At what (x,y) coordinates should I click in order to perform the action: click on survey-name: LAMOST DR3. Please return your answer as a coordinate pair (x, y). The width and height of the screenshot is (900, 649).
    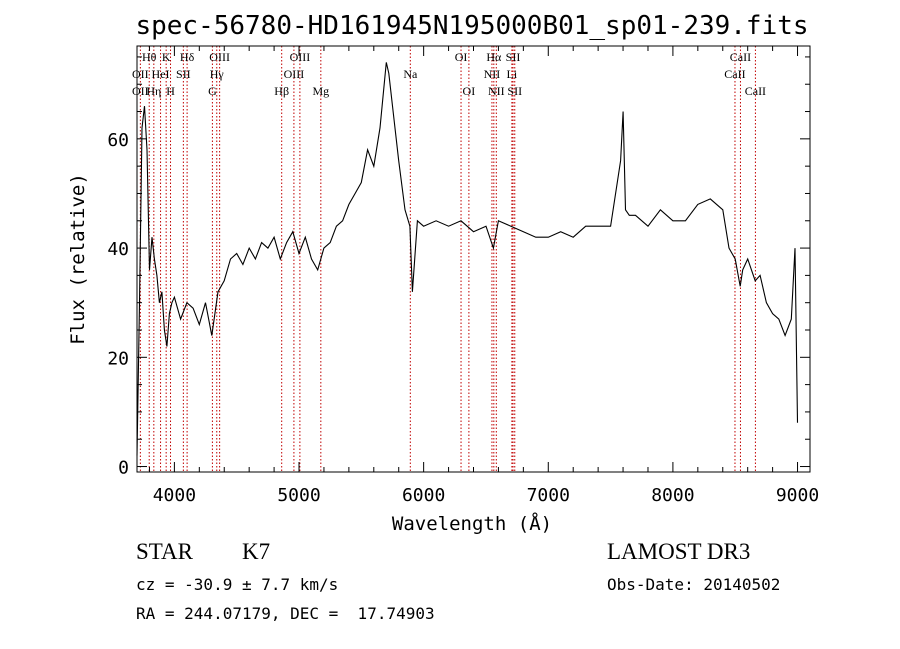
    Looking at the image, I should click on (679, 551).